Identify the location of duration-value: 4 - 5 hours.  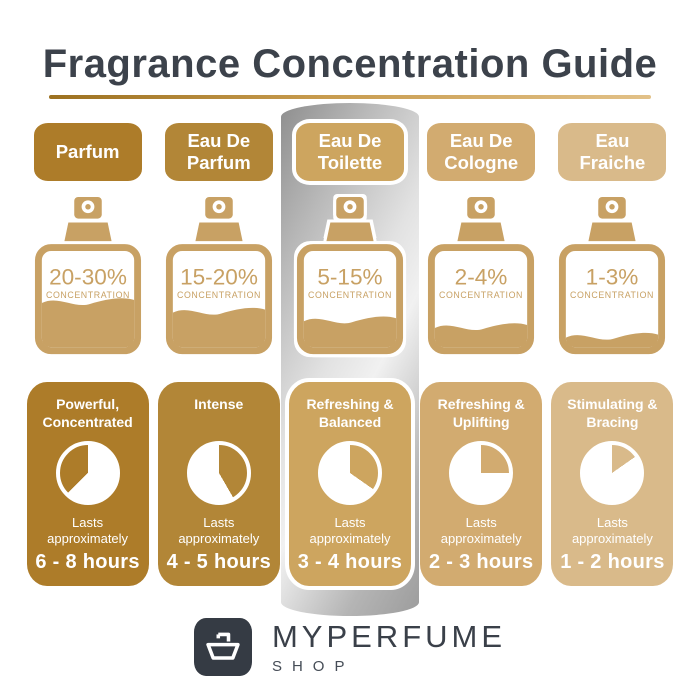
(219, 561).